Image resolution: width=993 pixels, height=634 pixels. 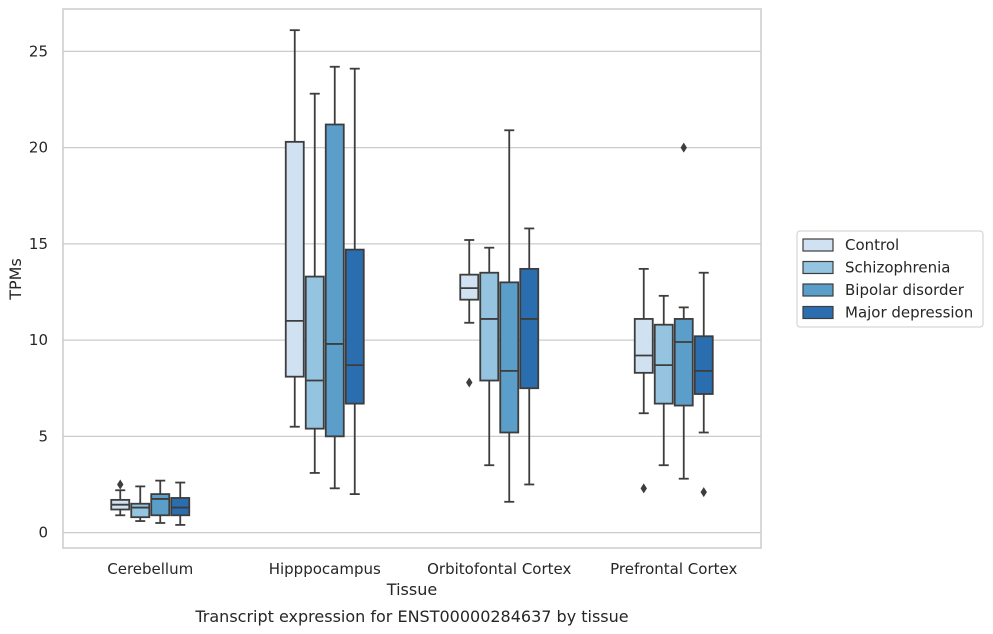 What do you see at coordinates (38, 244) in the screenshot?
I see `y-tick-label: 15` at bounding box center [38, 244].